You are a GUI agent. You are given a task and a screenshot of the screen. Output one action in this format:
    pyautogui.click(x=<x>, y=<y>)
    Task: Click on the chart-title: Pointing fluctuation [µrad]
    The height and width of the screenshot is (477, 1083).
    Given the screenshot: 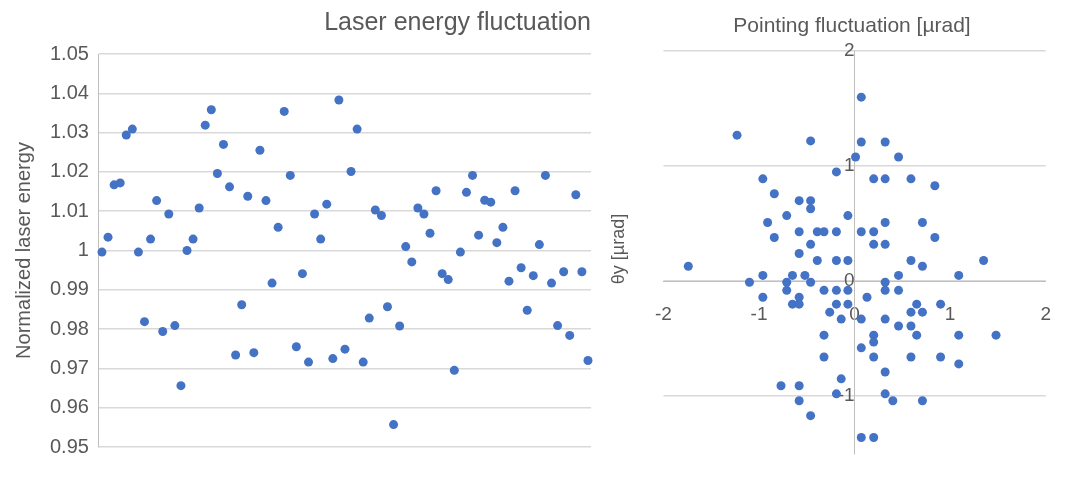 What is the action you would take?
    pyautogui.click(x=852, y=25)
    